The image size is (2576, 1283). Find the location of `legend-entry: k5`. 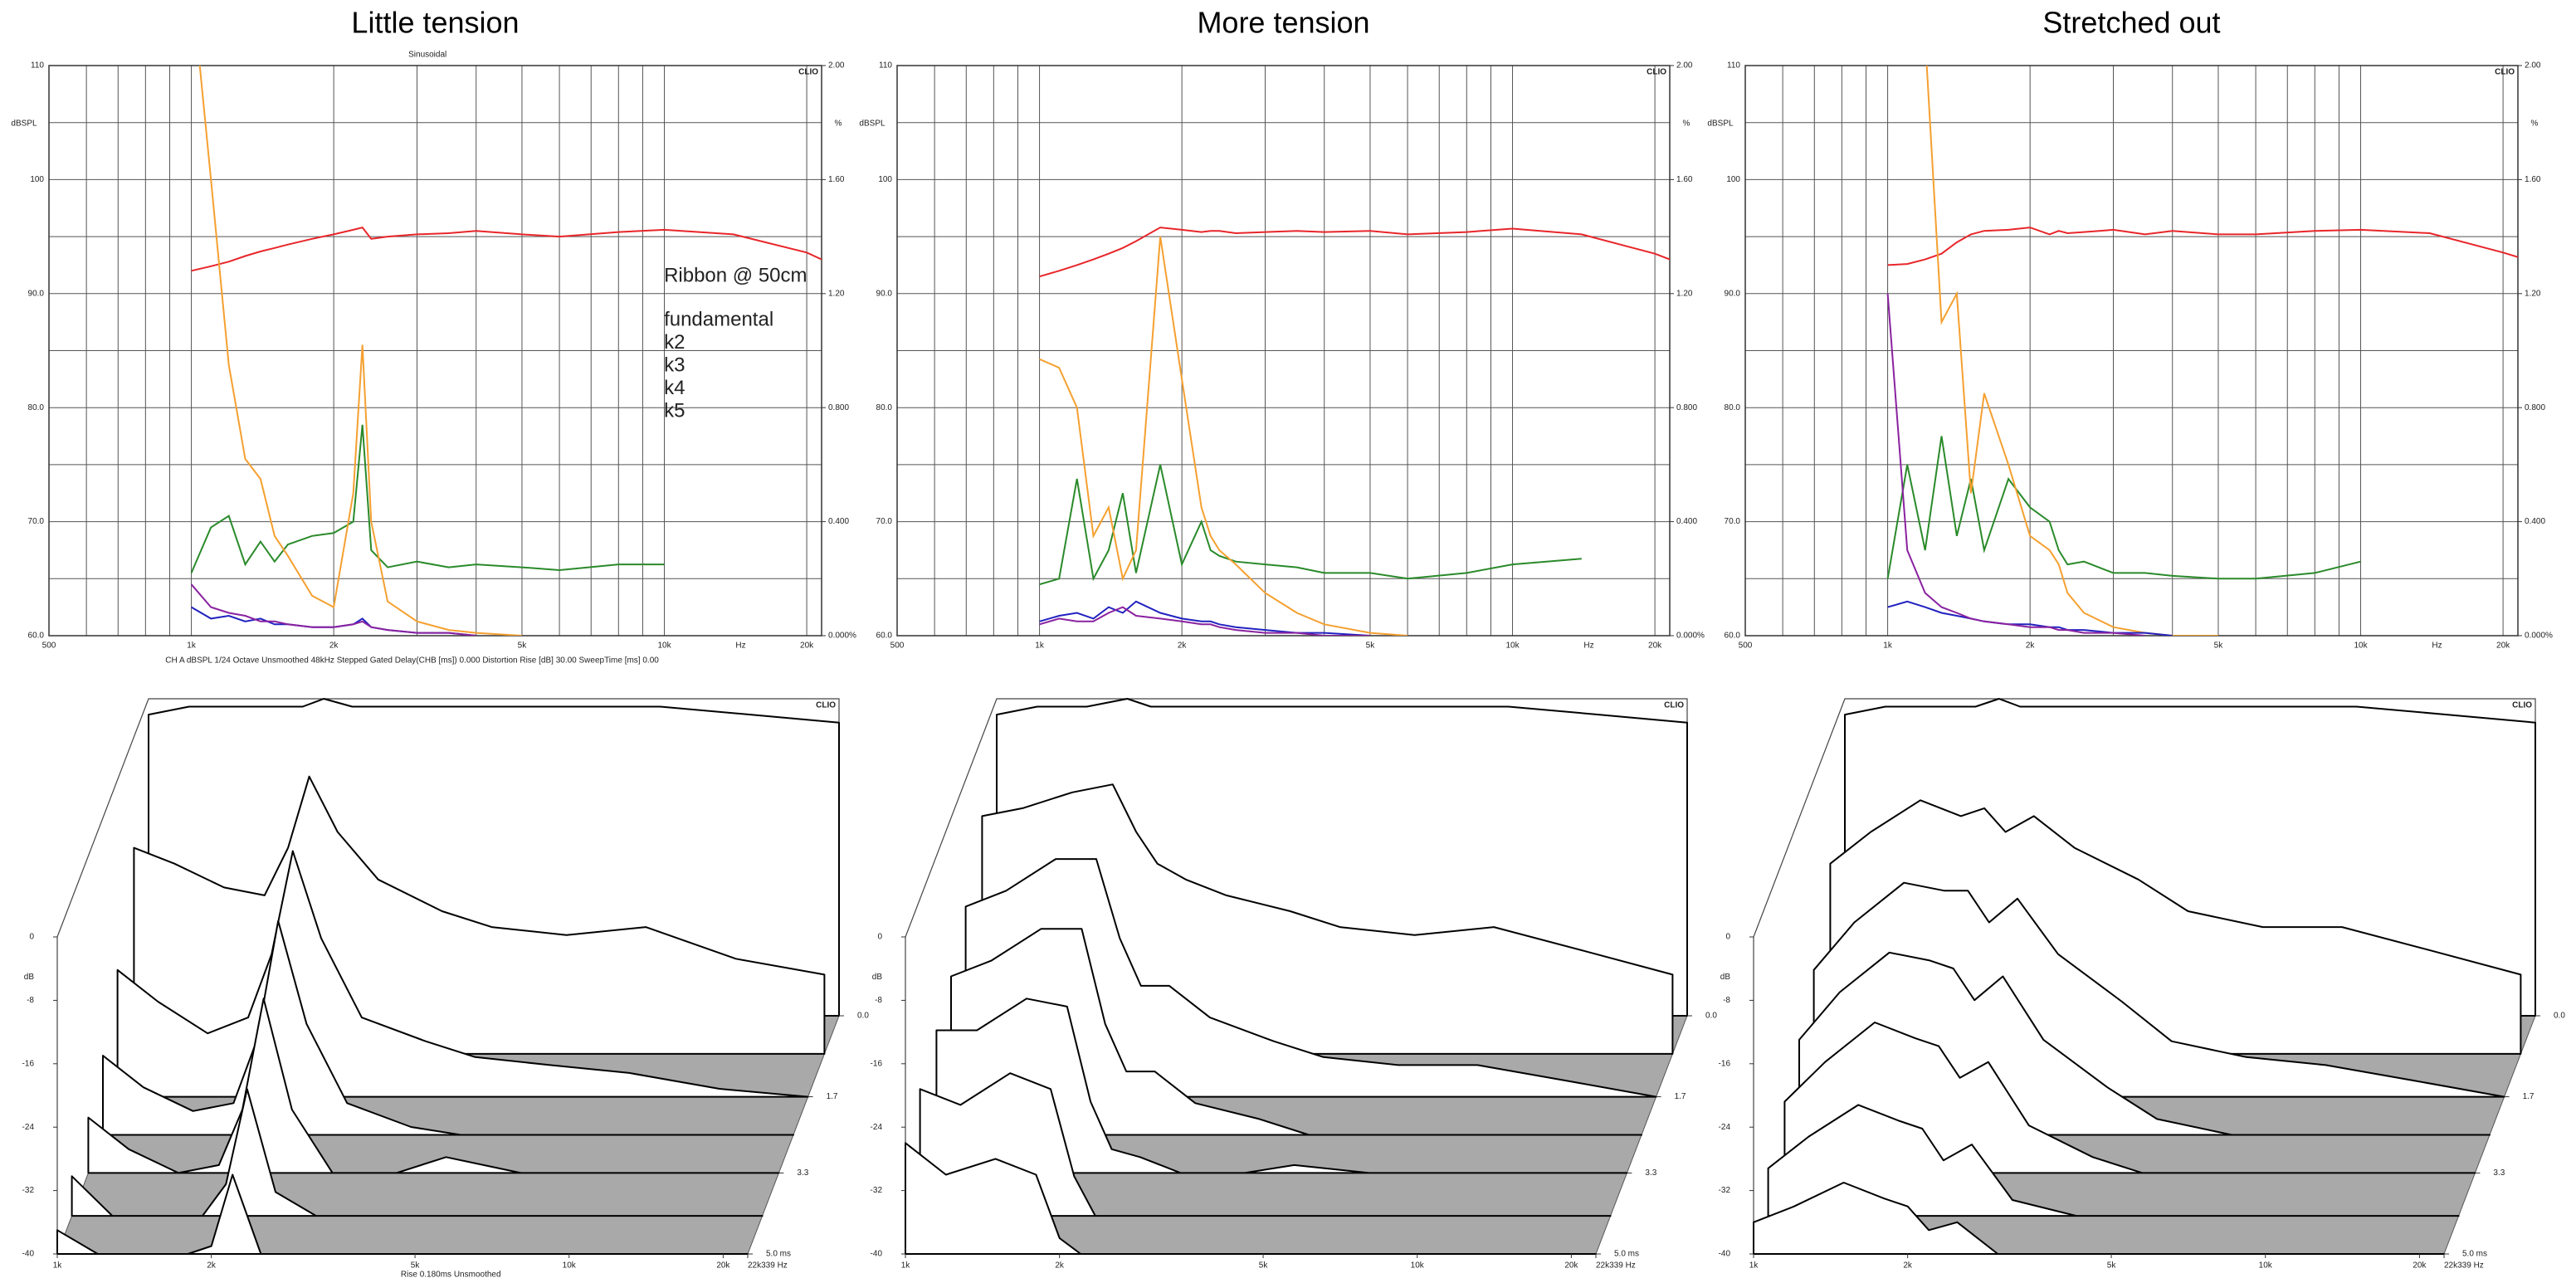

legend-entry: k5 is located at coordinates (675, 410).